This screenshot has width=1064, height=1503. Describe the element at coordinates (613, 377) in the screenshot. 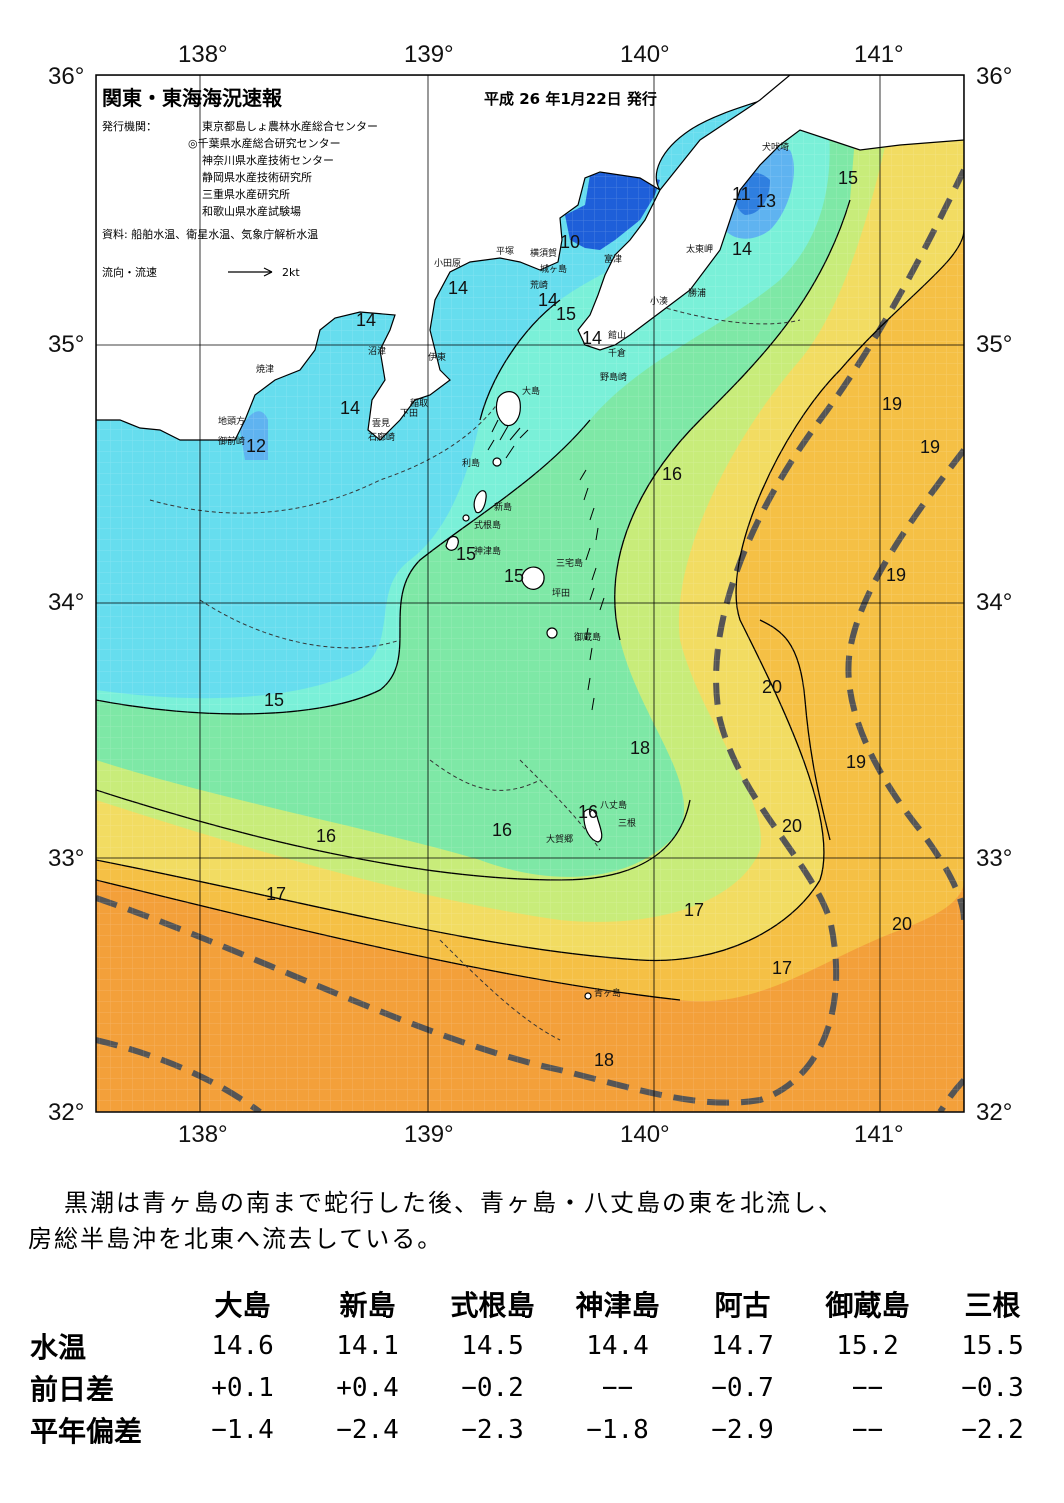

I see `place-nojimazaki: 野島崎` at that location.